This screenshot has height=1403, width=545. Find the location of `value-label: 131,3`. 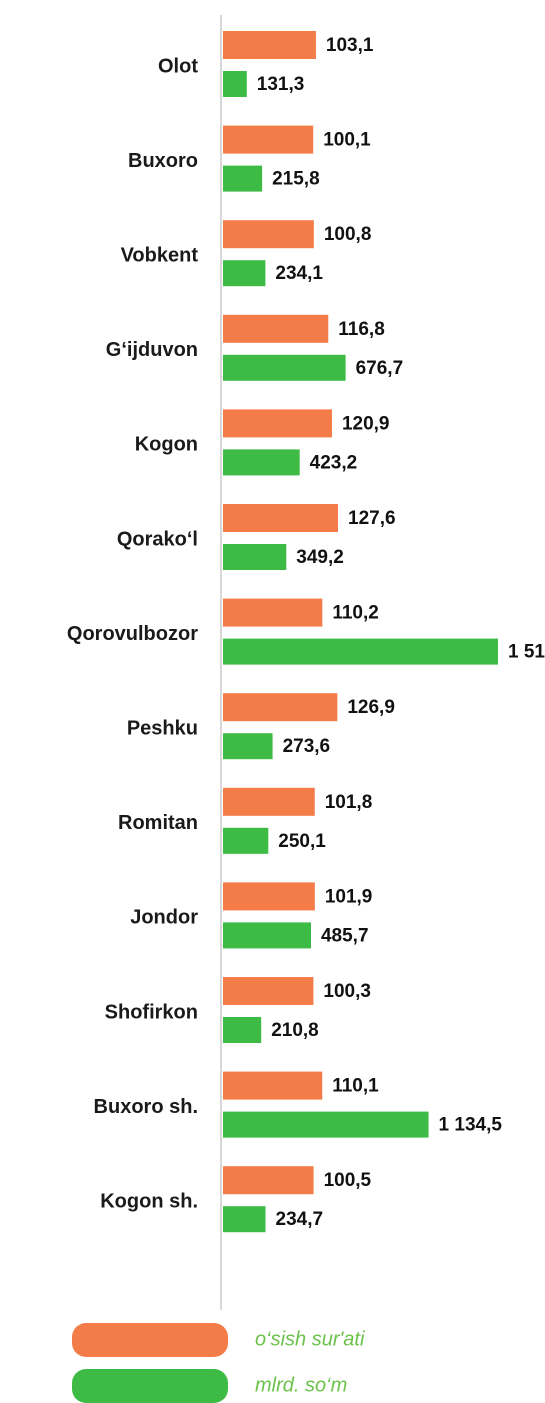

value-label: 131,3 is located at coordinates (281, 84).